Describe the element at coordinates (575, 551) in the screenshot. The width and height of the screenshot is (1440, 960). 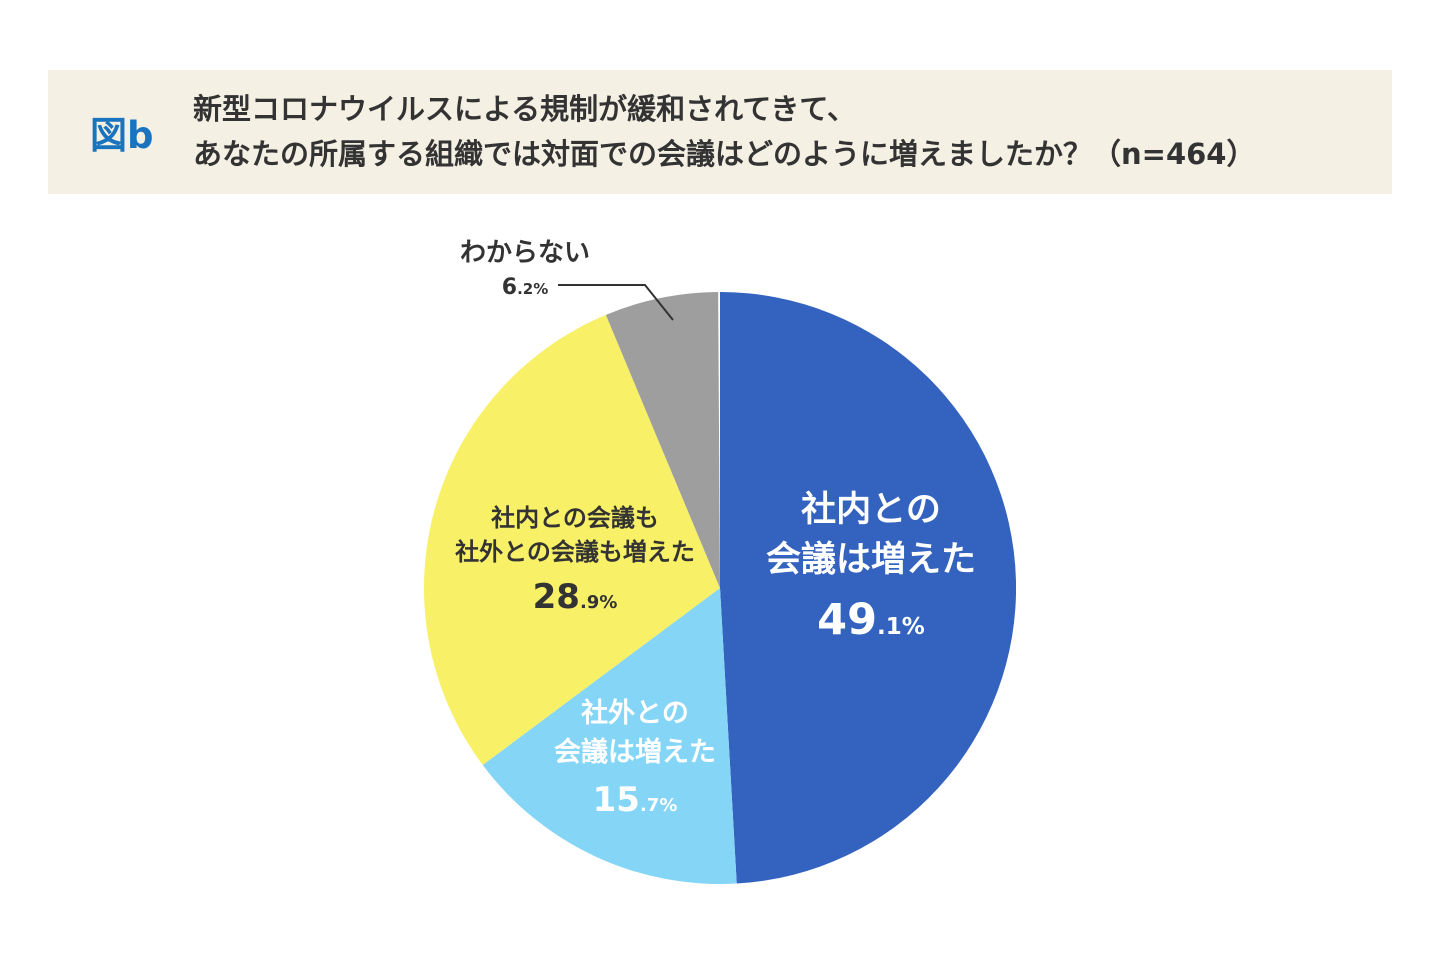
I see `slice-label-text: 社外との会議も増えた` at that location.